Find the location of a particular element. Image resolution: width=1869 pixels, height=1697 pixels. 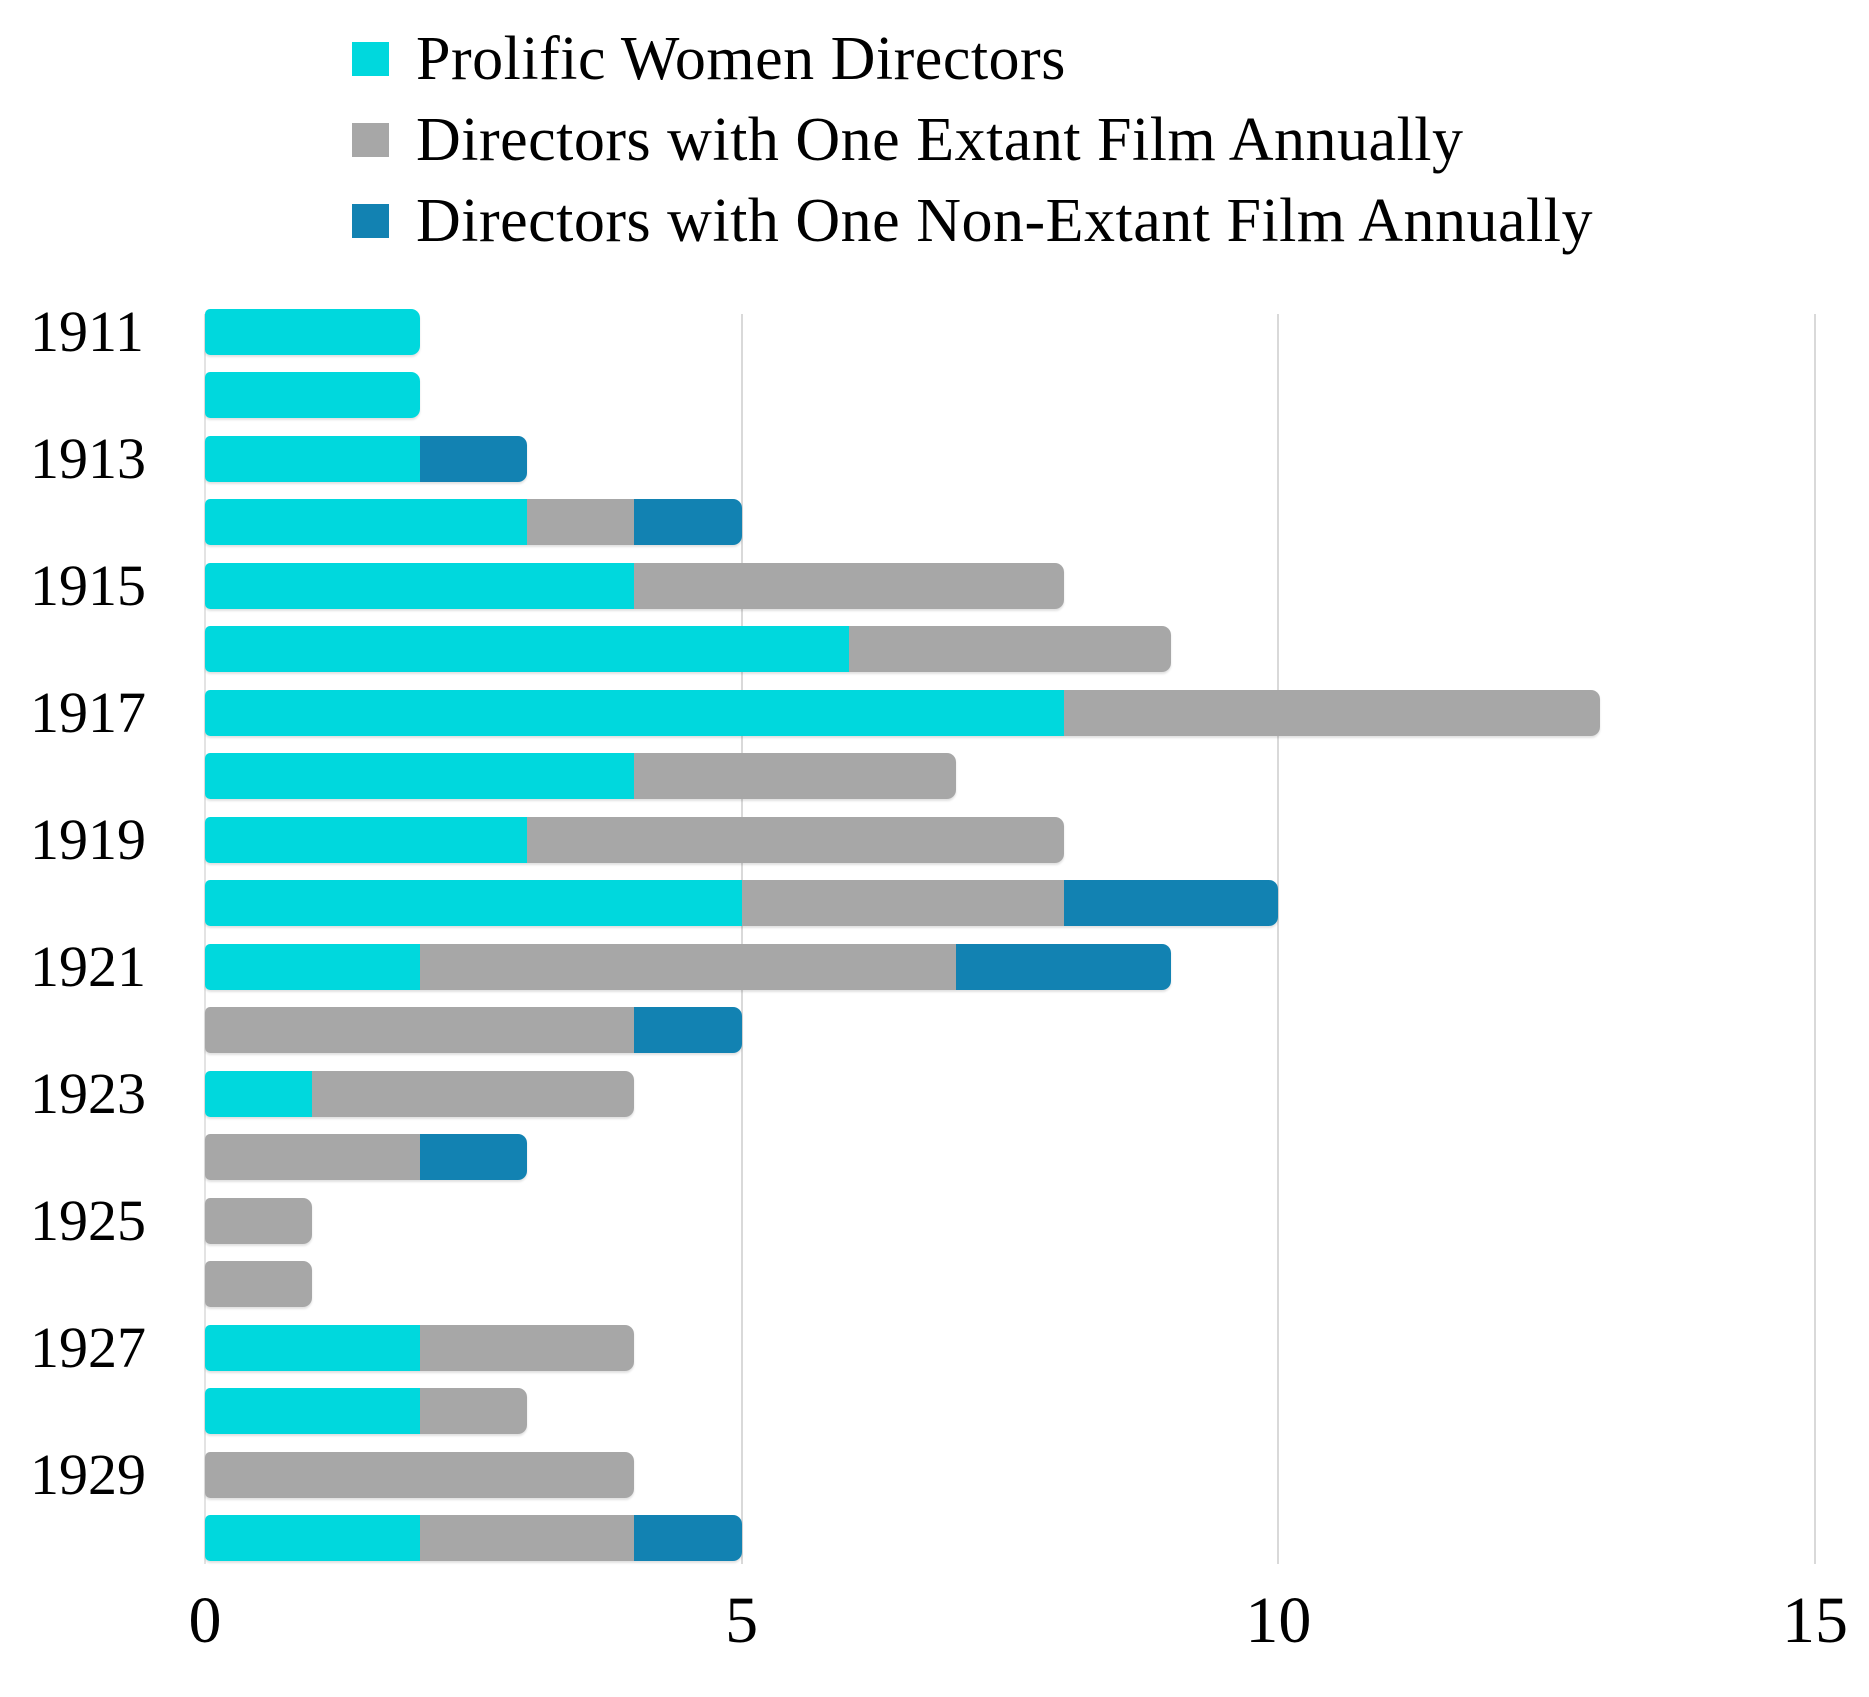

stacked-bar-1930 is located at coordinates (473, 1538).